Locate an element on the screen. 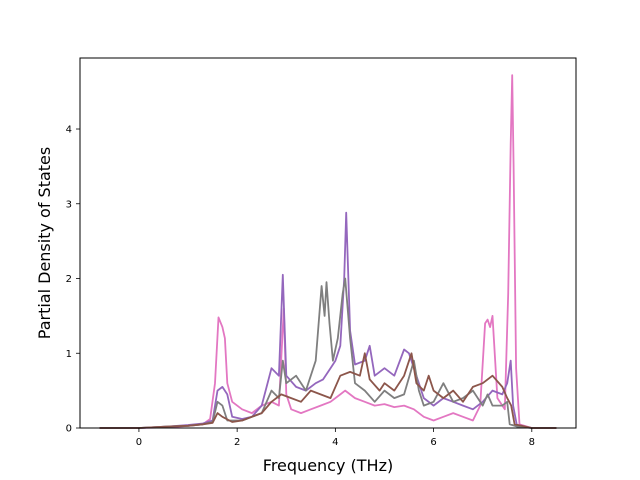 Image resolution: width=640 pixels, height=480 pixels. y-tick-label: 0 is located at coordinates (69, 429).